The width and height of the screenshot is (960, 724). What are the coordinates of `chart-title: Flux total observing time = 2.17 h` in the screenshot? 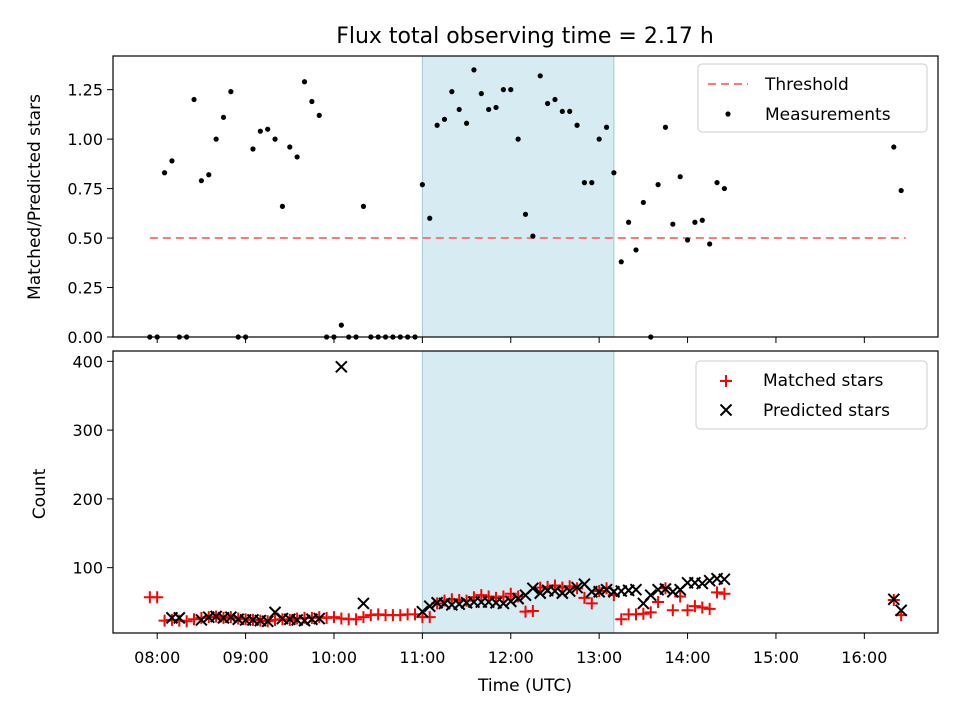 It's located at (525, 36).